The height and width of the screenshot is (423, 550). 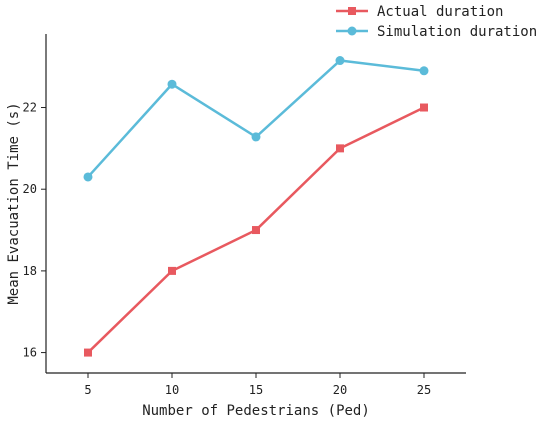 What do you see at coordinates (424, 390) in the screenshot?
I see `x-tick-label: 25` at bounding box center [424, 390].